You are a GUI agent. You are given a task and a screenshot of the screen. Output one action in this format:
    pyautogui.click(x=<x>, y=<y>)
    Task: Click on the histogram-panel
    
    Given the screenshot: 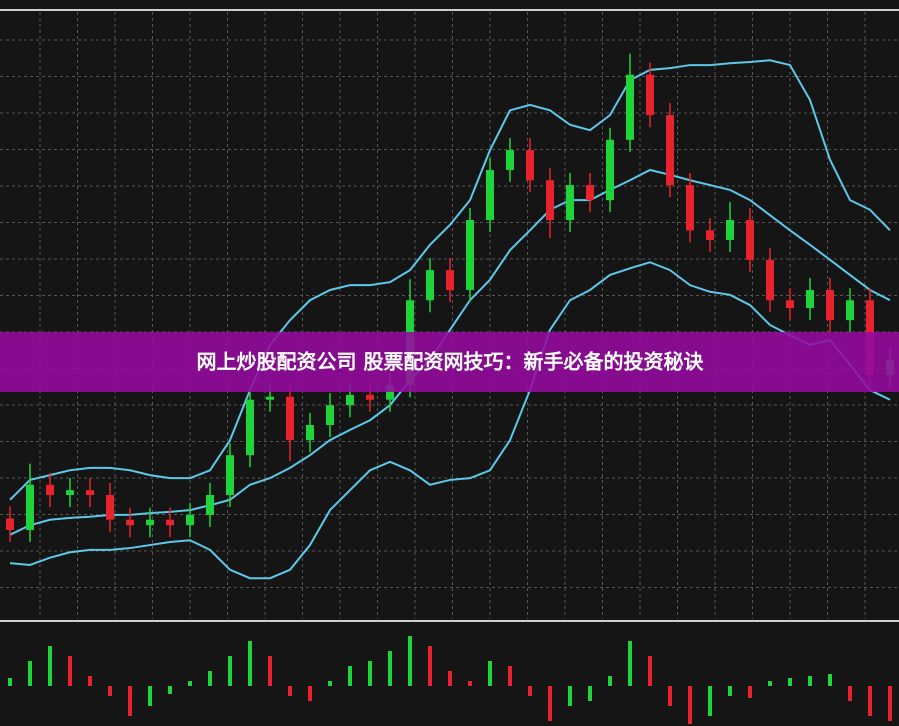 What is the action you would take?
    pyautogui.click(x=450, y=680)
    